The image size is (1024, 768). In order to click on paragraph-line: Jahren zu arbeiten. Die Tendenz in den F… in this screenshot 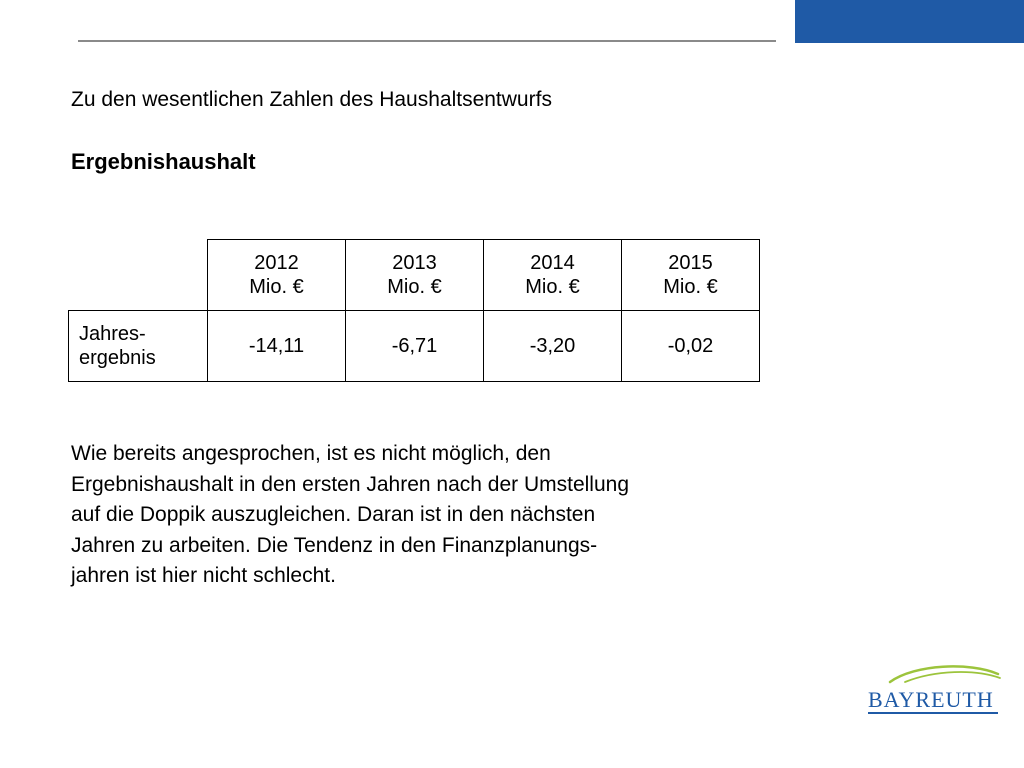, I will do `click(334, 545)`.